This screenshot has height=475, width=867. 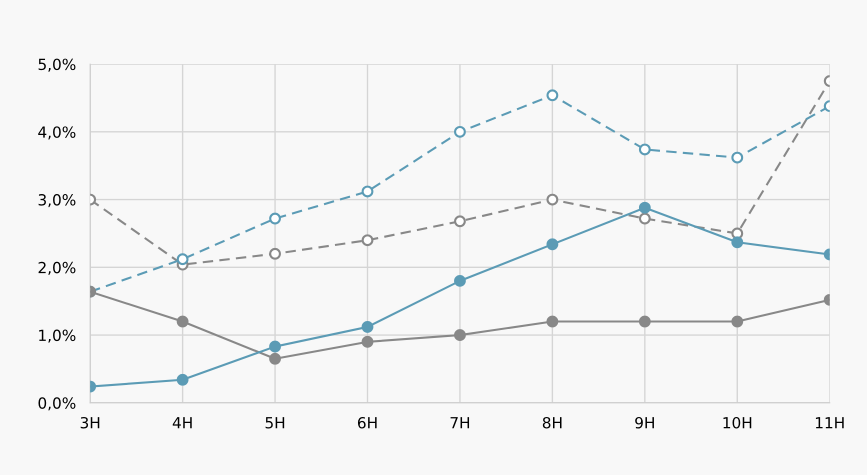 I want to click on y-tick-label: 4,0%, so click(x=57, y=133).